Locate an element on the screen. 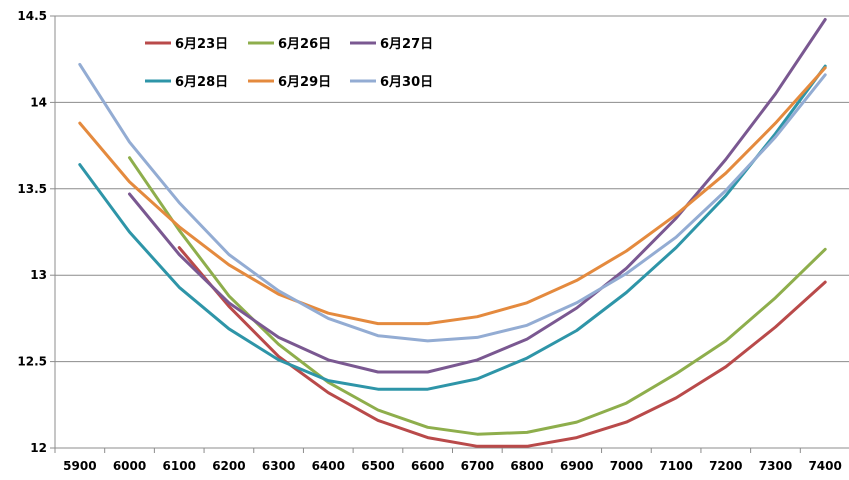  x-tick-label: 7400 is located at coordinates (824, 466).